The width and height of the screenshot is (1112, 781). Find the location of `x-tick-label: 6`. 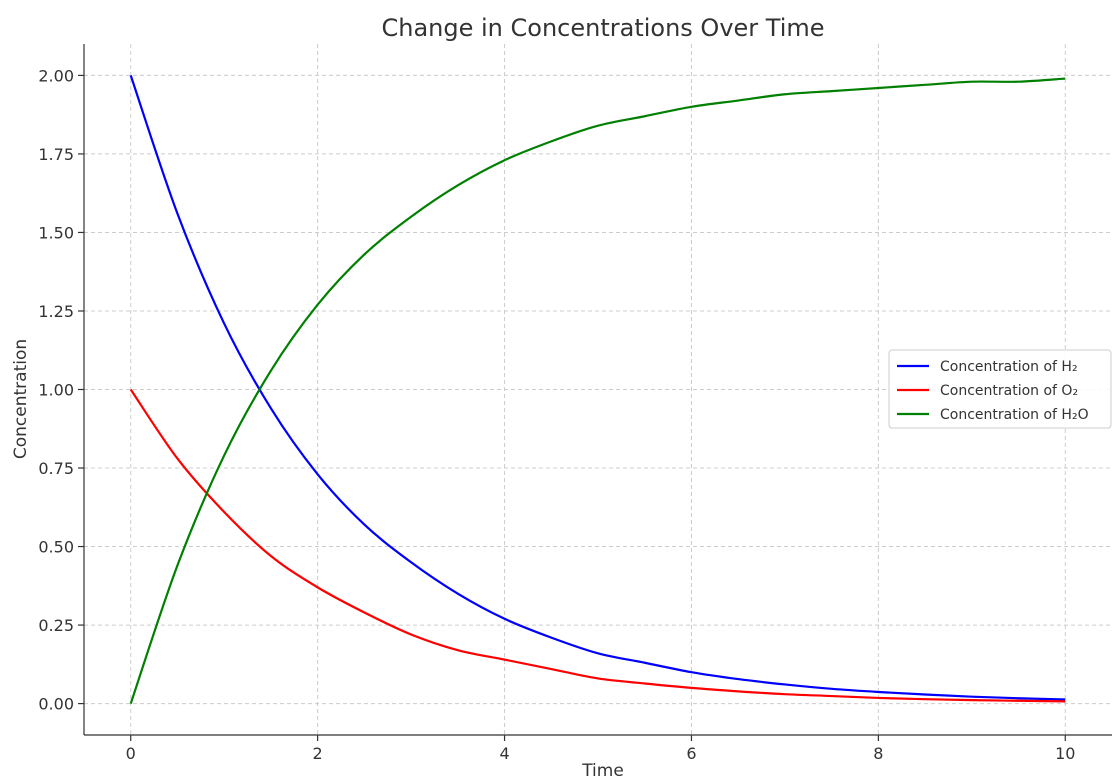

x-tick-label: 6 is located at coordinates (691, 753).